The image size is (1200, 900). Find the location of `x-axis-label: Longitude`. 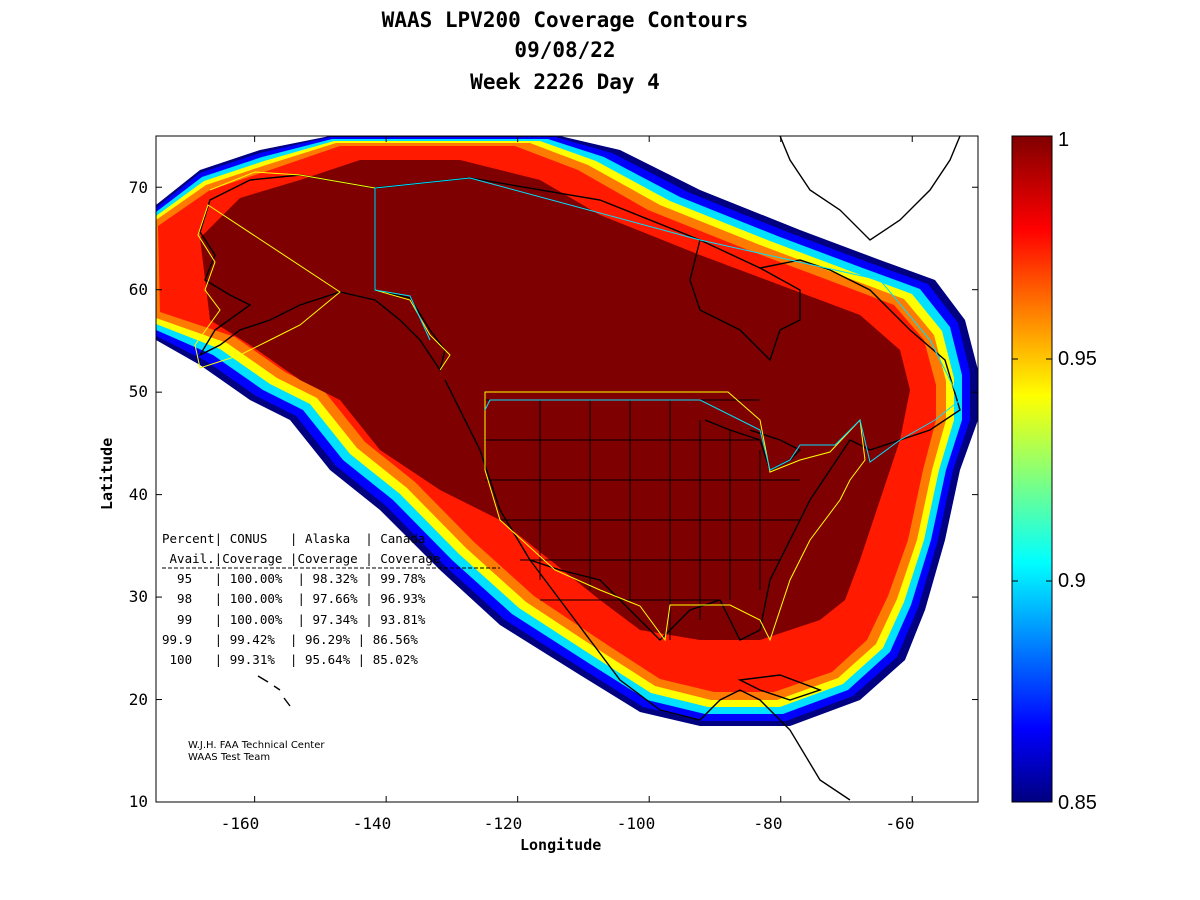

x-axis-label: Longitude is located at coordinates (561, 845).